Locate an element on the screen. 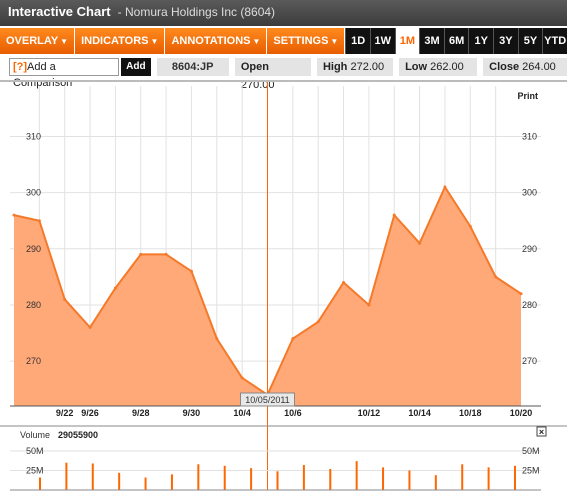 Image resolution: width=567 pixels, height=499 pixels. open-label: Open is located at coordinates (254, 67).